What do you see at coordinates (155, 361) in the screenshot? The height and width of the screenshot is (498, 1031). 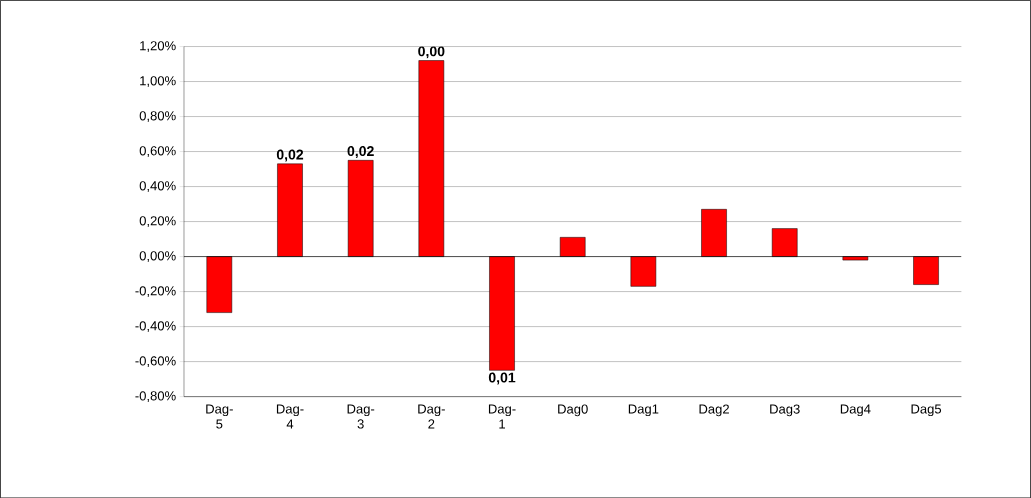 I see `y-tick-label: -0,60%` at bounding box center [155, 361].